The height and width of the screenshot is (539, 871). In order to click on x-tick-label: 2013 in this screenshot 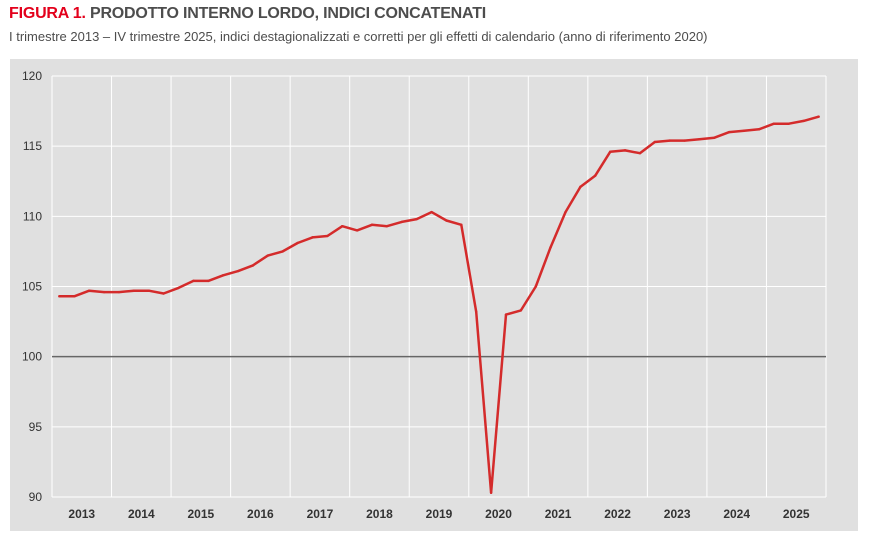, I will do `click(81, 514)`.